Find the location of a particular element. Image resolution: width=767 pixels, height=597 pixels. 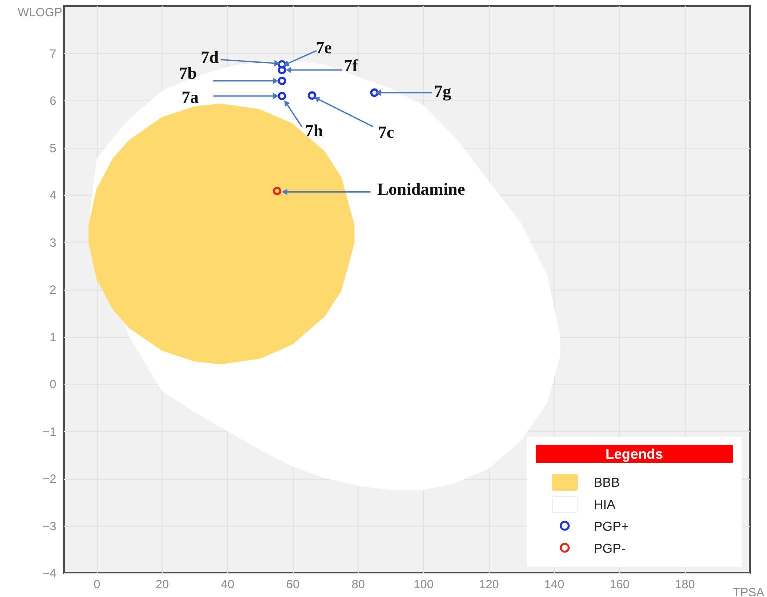

y-tick-label: −4 is located at coordinates (49, 573).